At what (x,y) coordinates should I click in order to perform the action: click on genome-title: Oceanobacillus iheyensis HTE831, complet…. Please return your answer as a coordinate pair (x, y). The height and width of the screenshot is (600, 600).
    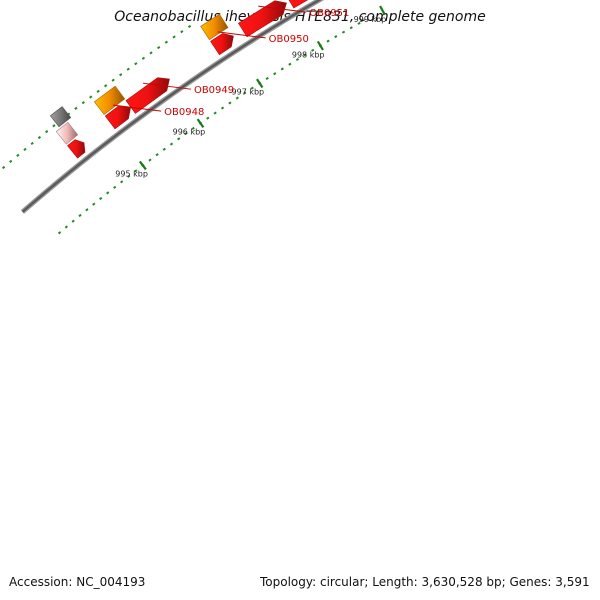
    Looking at the image, I should click on (300, 17).